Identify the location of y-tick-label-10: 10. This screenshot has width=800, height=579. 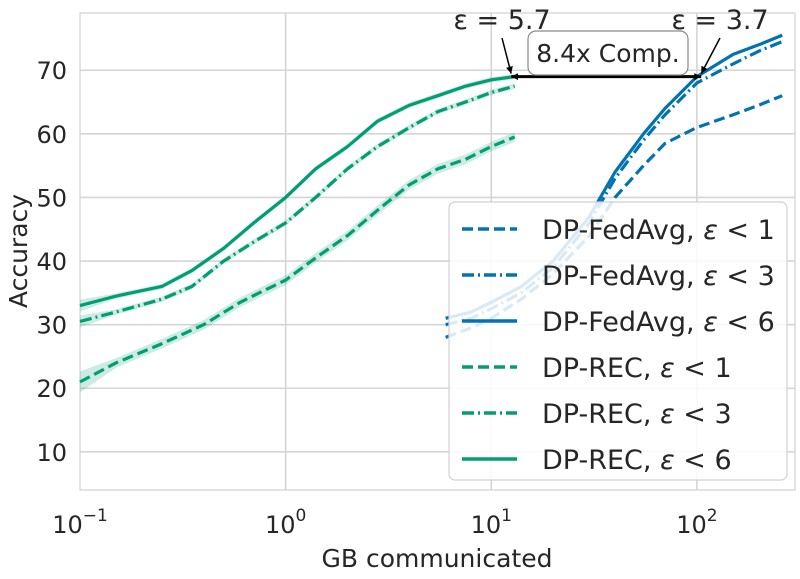
(51, 453).